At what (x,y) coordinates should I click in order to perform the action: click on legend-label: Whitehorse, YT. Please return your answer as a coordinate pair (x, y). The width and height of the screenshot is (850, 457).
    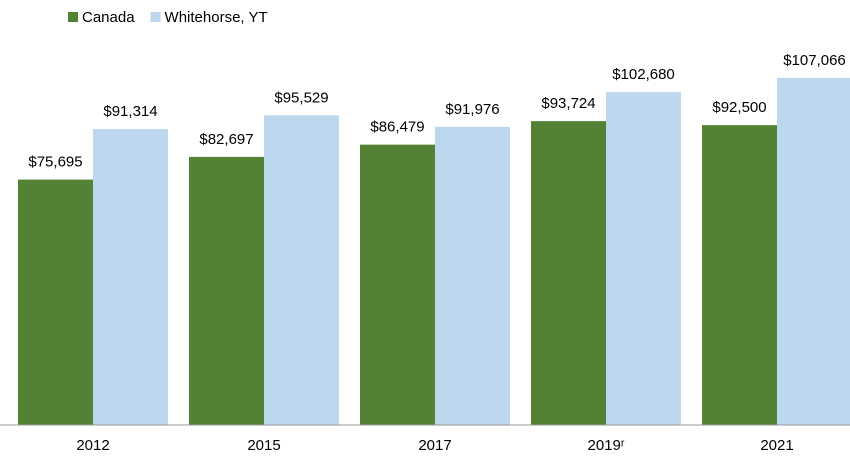
    Looking at the image, I should click on (216, 17).